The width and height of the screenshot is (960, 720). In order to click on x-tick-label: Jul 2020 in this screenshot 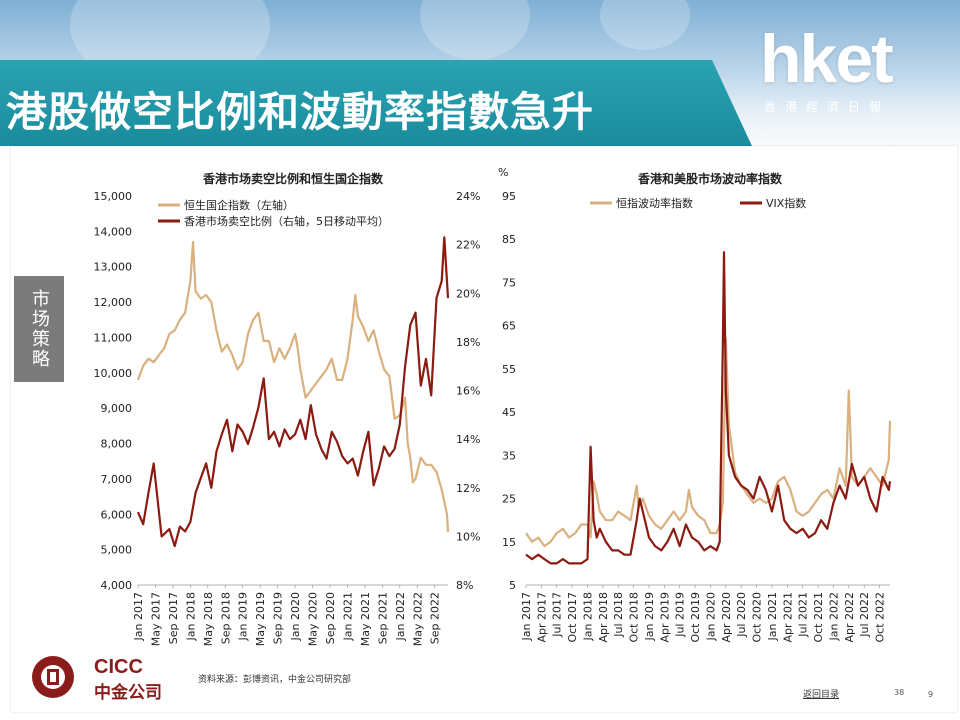, I will do `click(741, 615)`.